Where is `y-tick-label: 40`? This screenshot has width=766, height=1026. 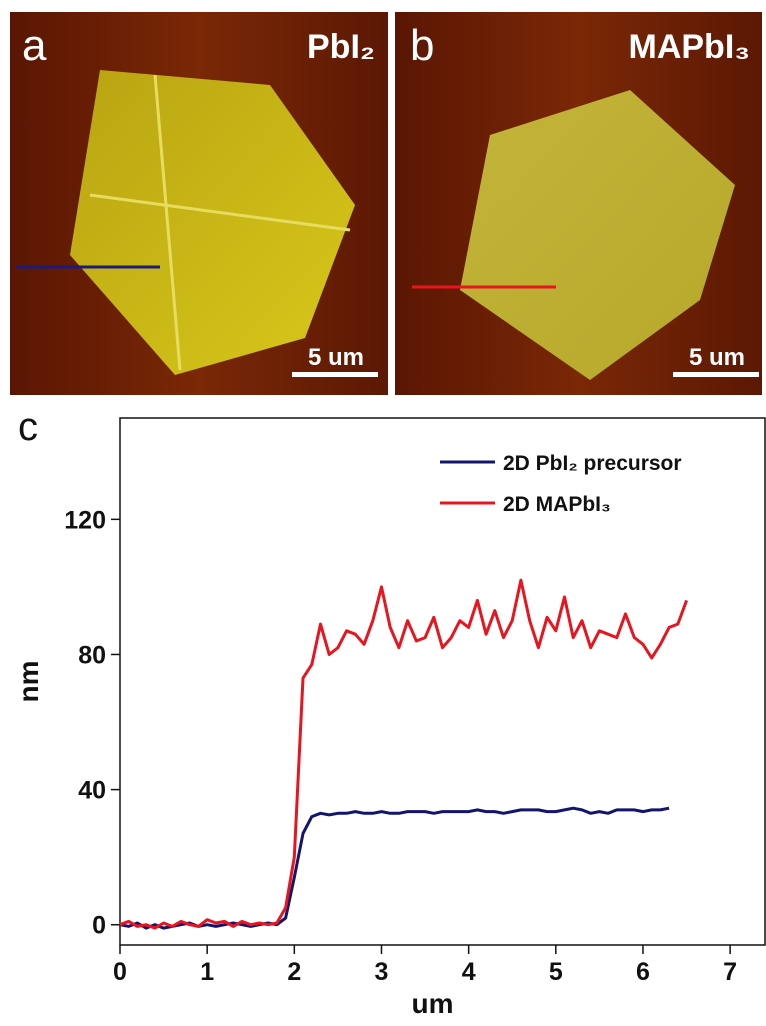
y-tick-label: 40 is located at coordinates (92, 791).